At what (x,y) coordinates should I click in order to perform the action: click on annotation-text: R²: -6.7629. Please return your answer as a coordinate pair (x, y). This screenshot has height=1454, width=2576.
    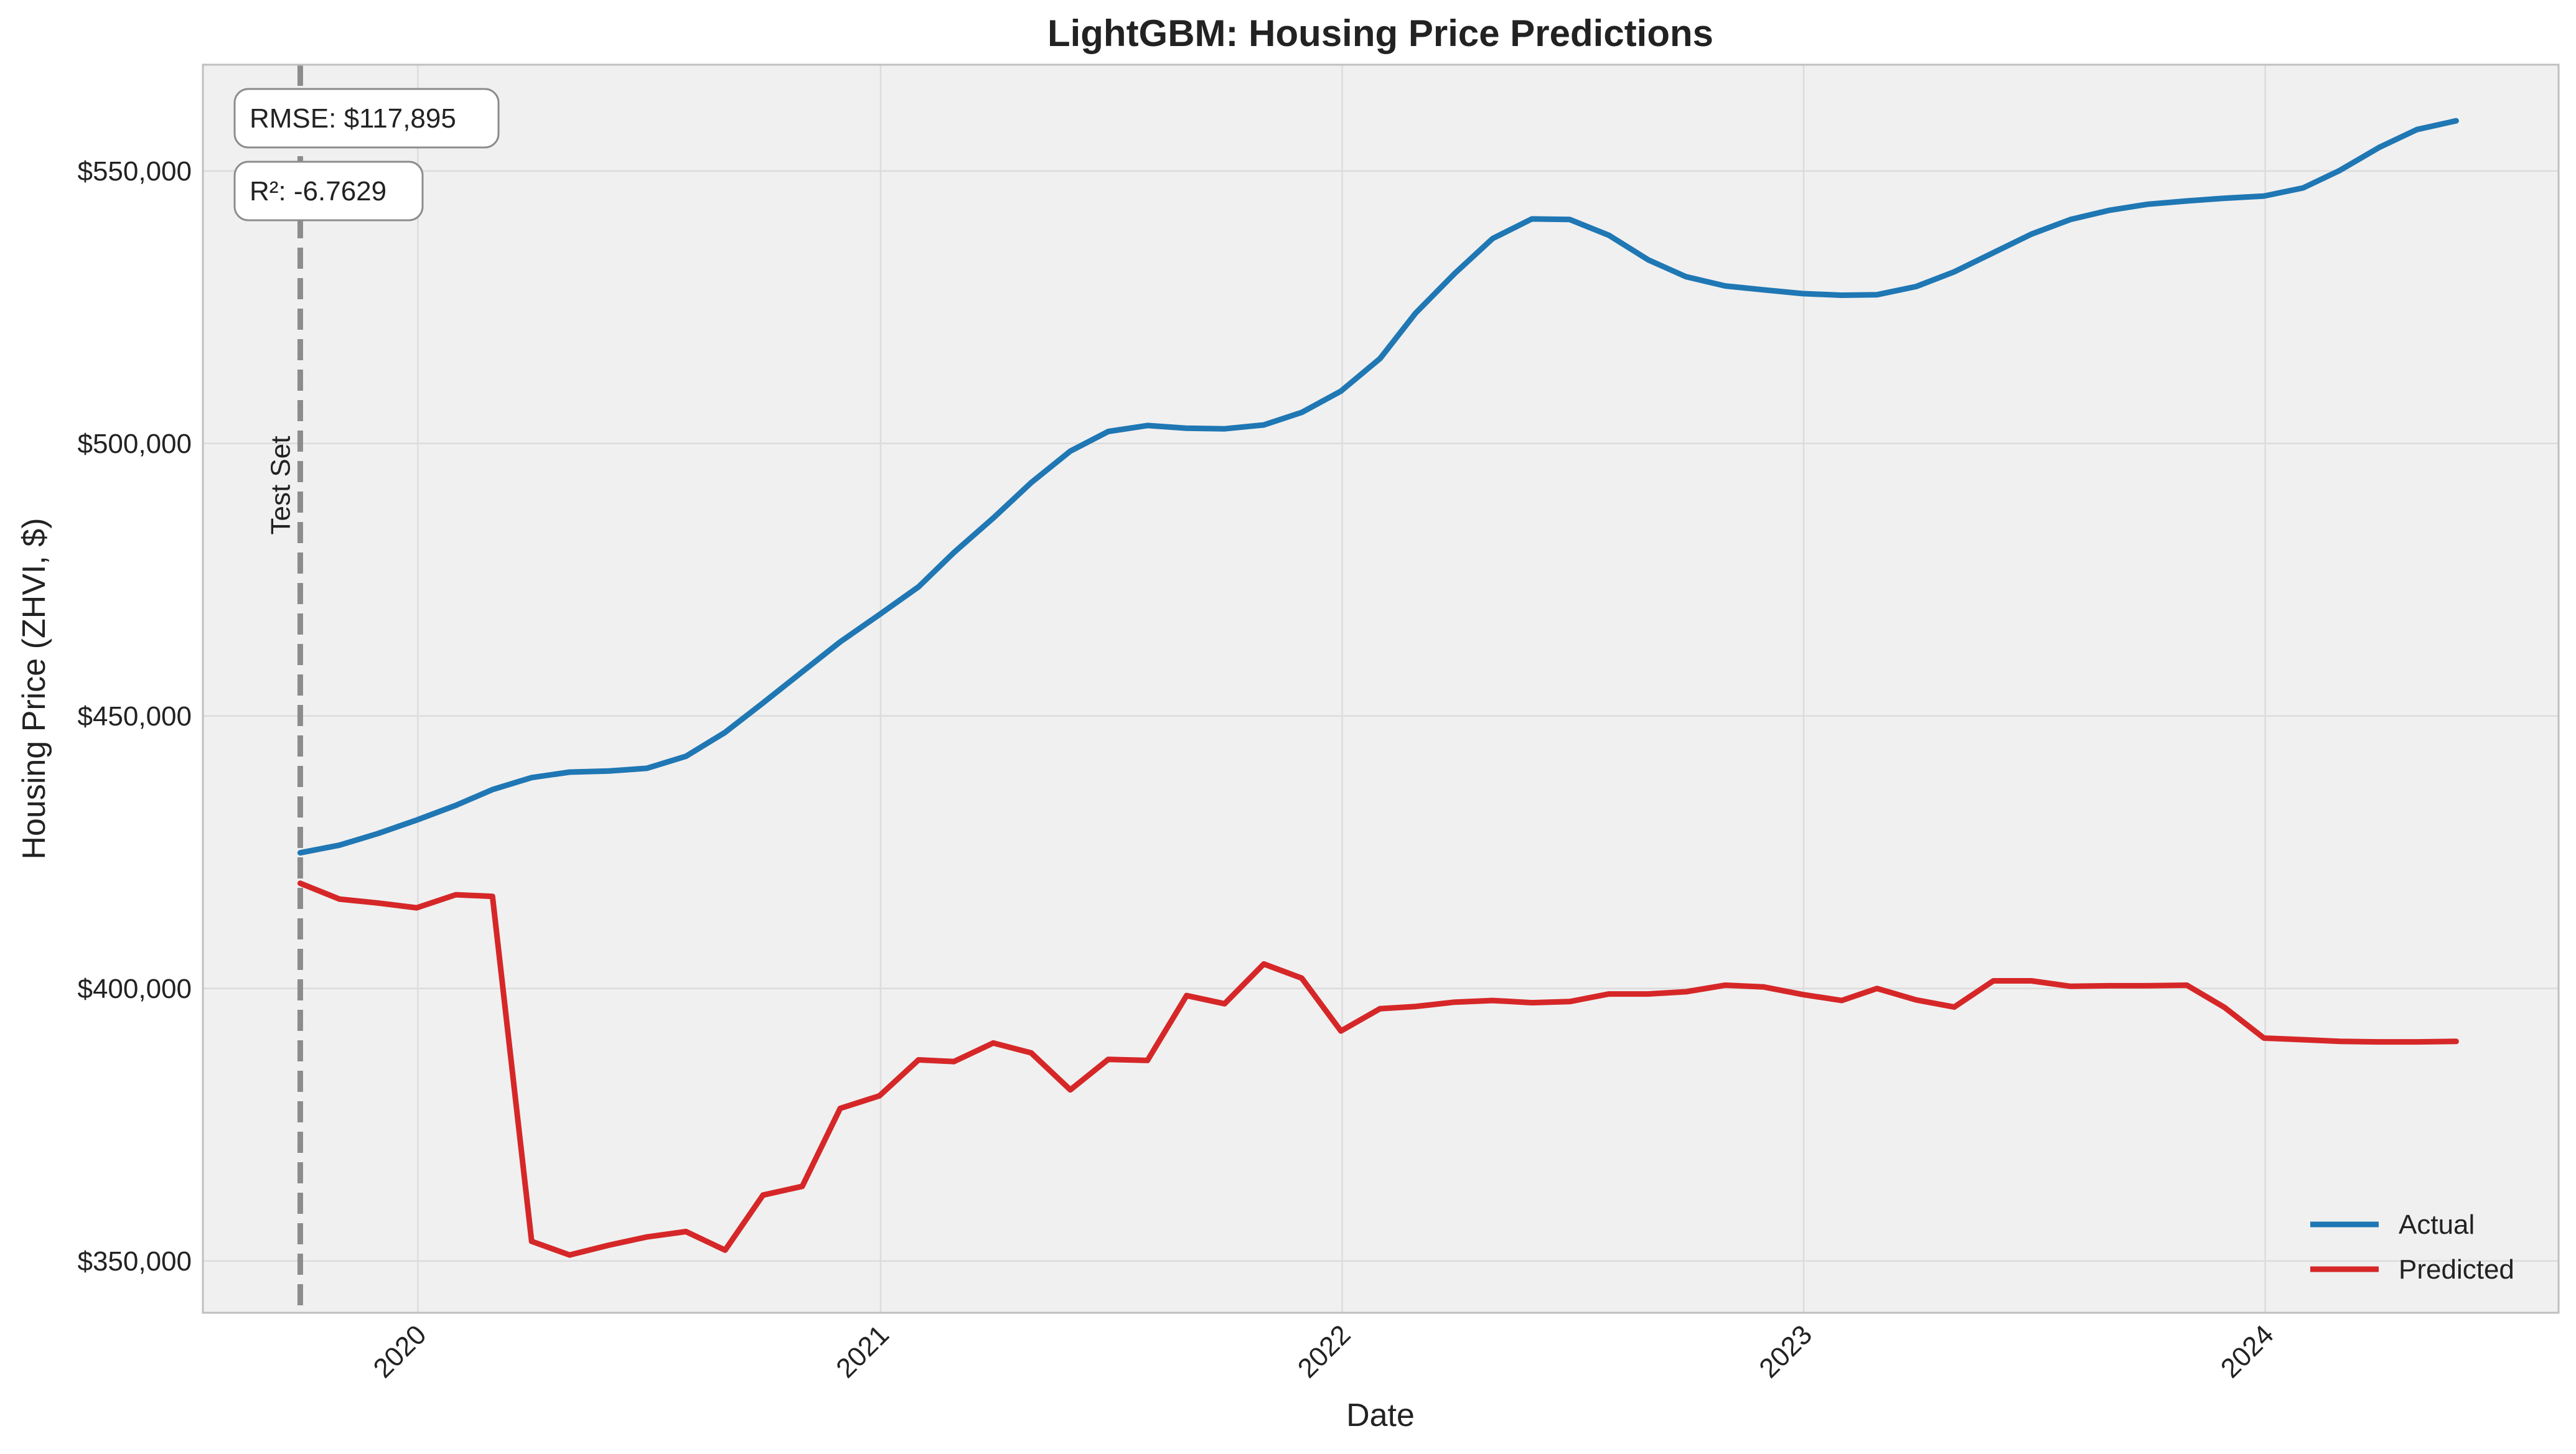
    Looking at the image, I should click on (318, 191).